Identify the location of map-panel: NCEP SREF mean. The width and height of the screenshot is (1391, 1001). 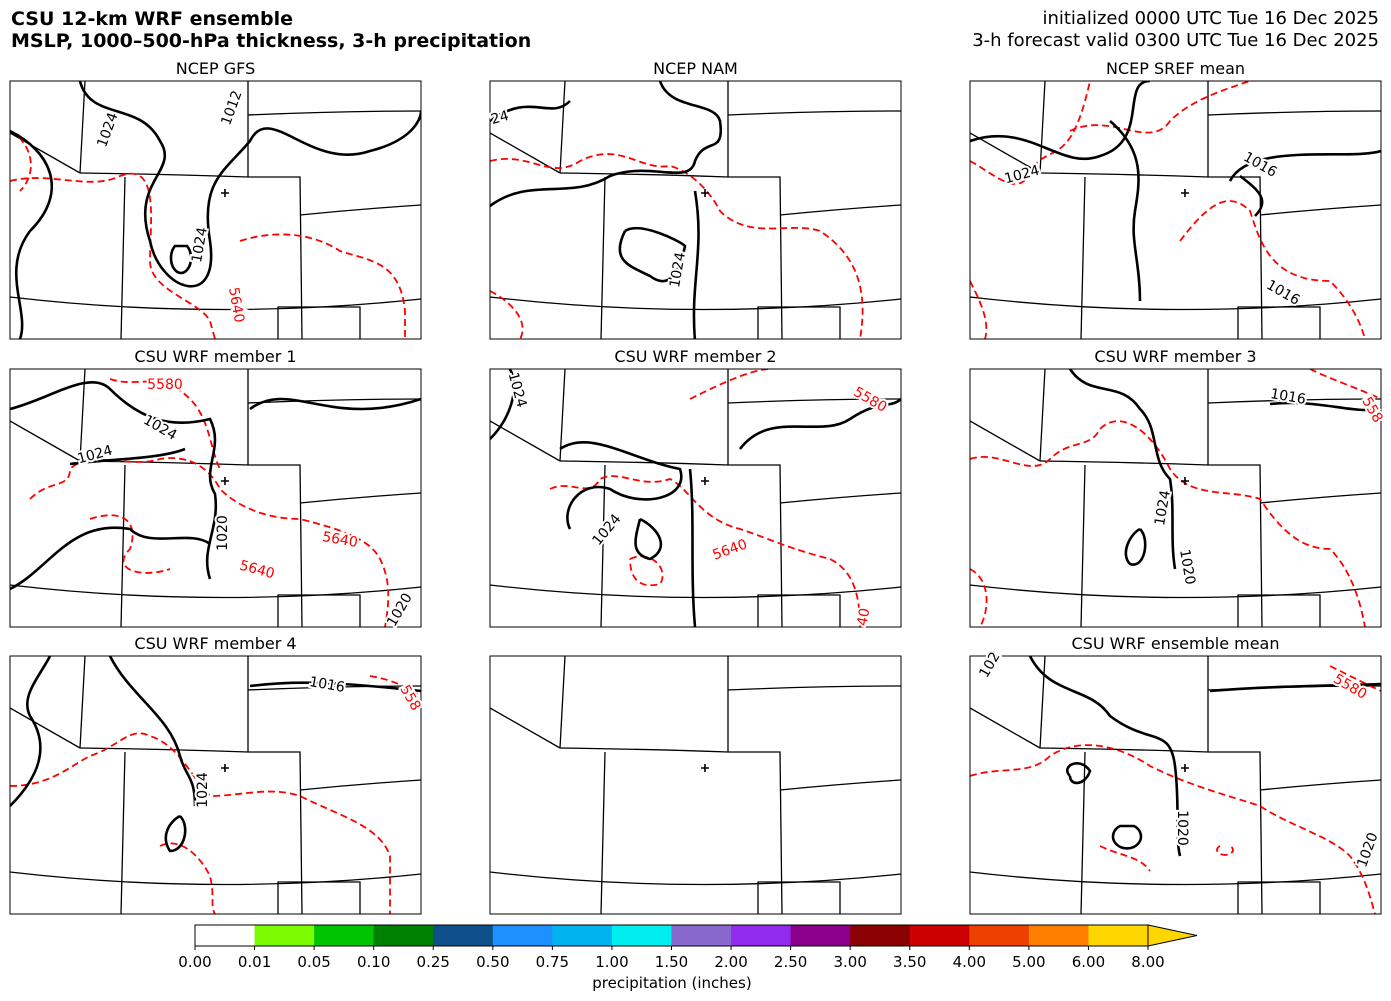
(1175, 199).